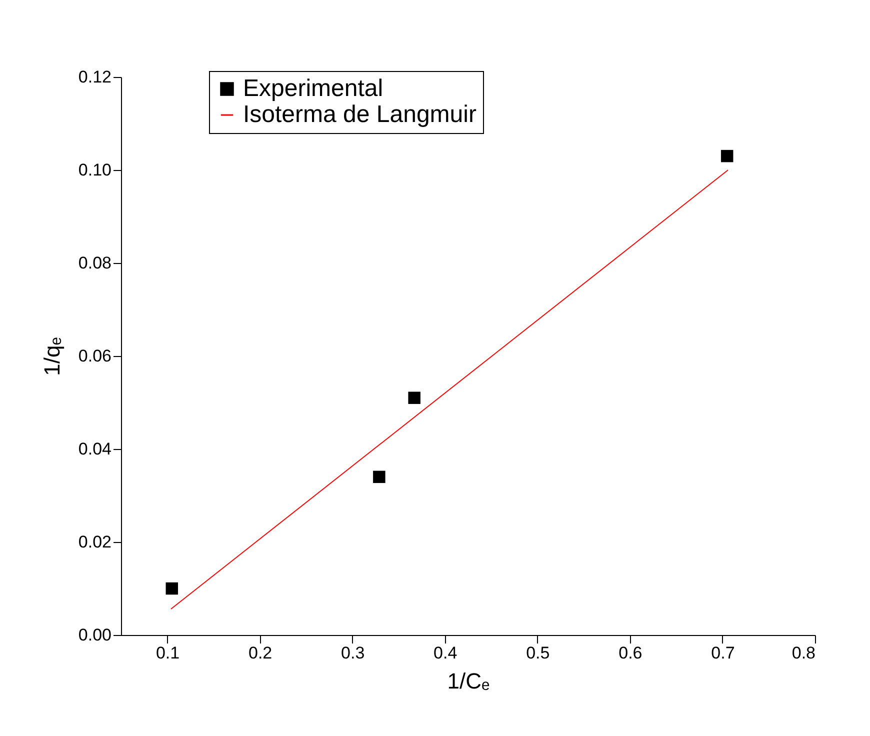  What do you see at coordinates (95, 542) in the screenshot?
I see `y-tick-label: 0.02` at bounding box center [95, 542].